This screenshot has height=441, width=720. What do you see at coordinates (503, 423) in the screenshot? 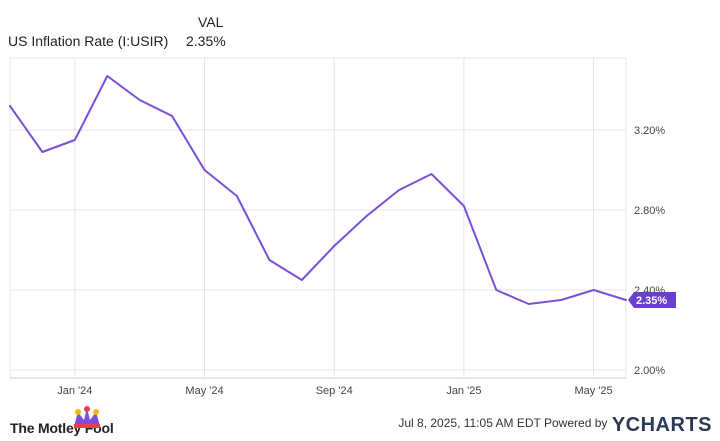
I see `footer-credit: Jul 8, 2025, 11:05 AM EDT Powered by` at bounding box center [503, 423].